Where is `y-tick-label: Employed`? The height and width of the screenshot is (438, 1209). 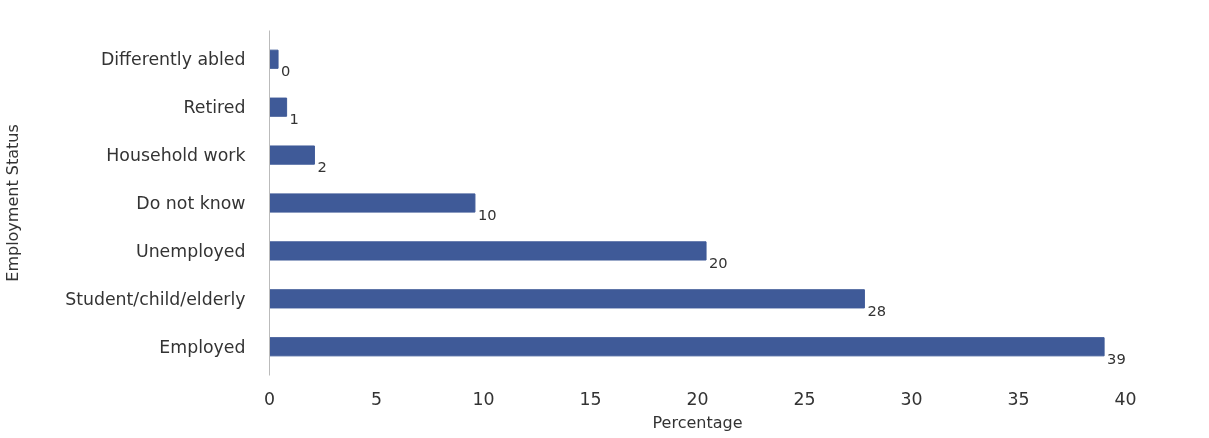
y-tick-label: Employed is located at coordinates (202, 346).